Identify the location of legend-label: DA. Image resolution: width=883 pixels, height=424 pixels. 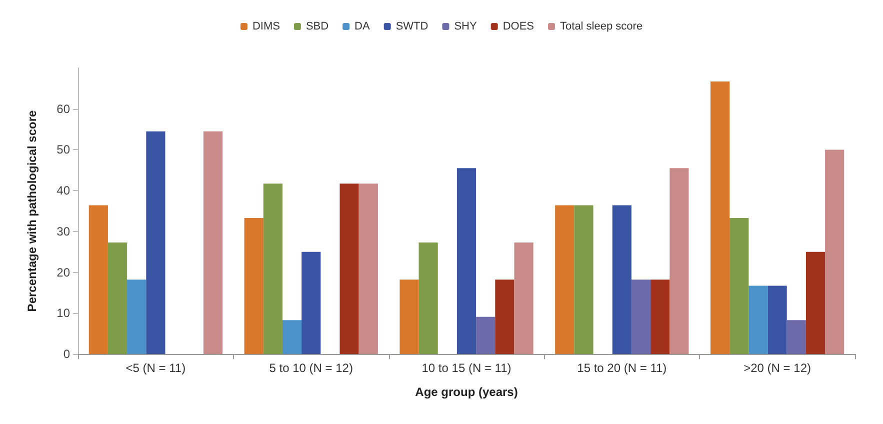
(362, 26).